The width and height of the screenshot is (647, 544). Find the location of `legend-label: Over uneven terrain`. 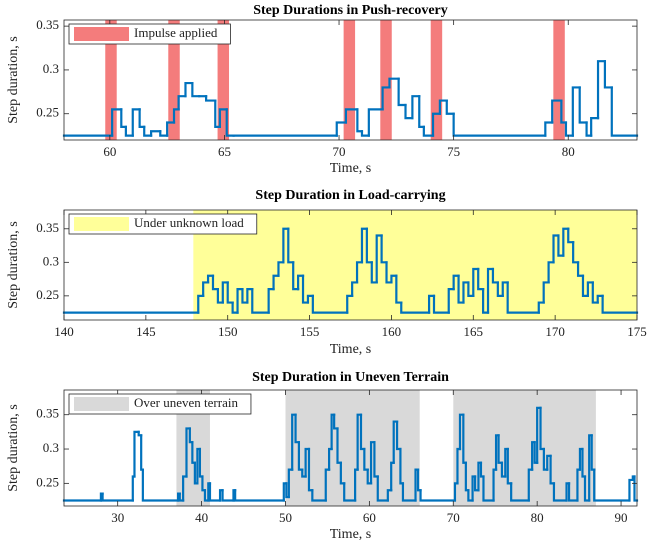

legend-label: Over uneven terrain is located at coordinates (186, 402).